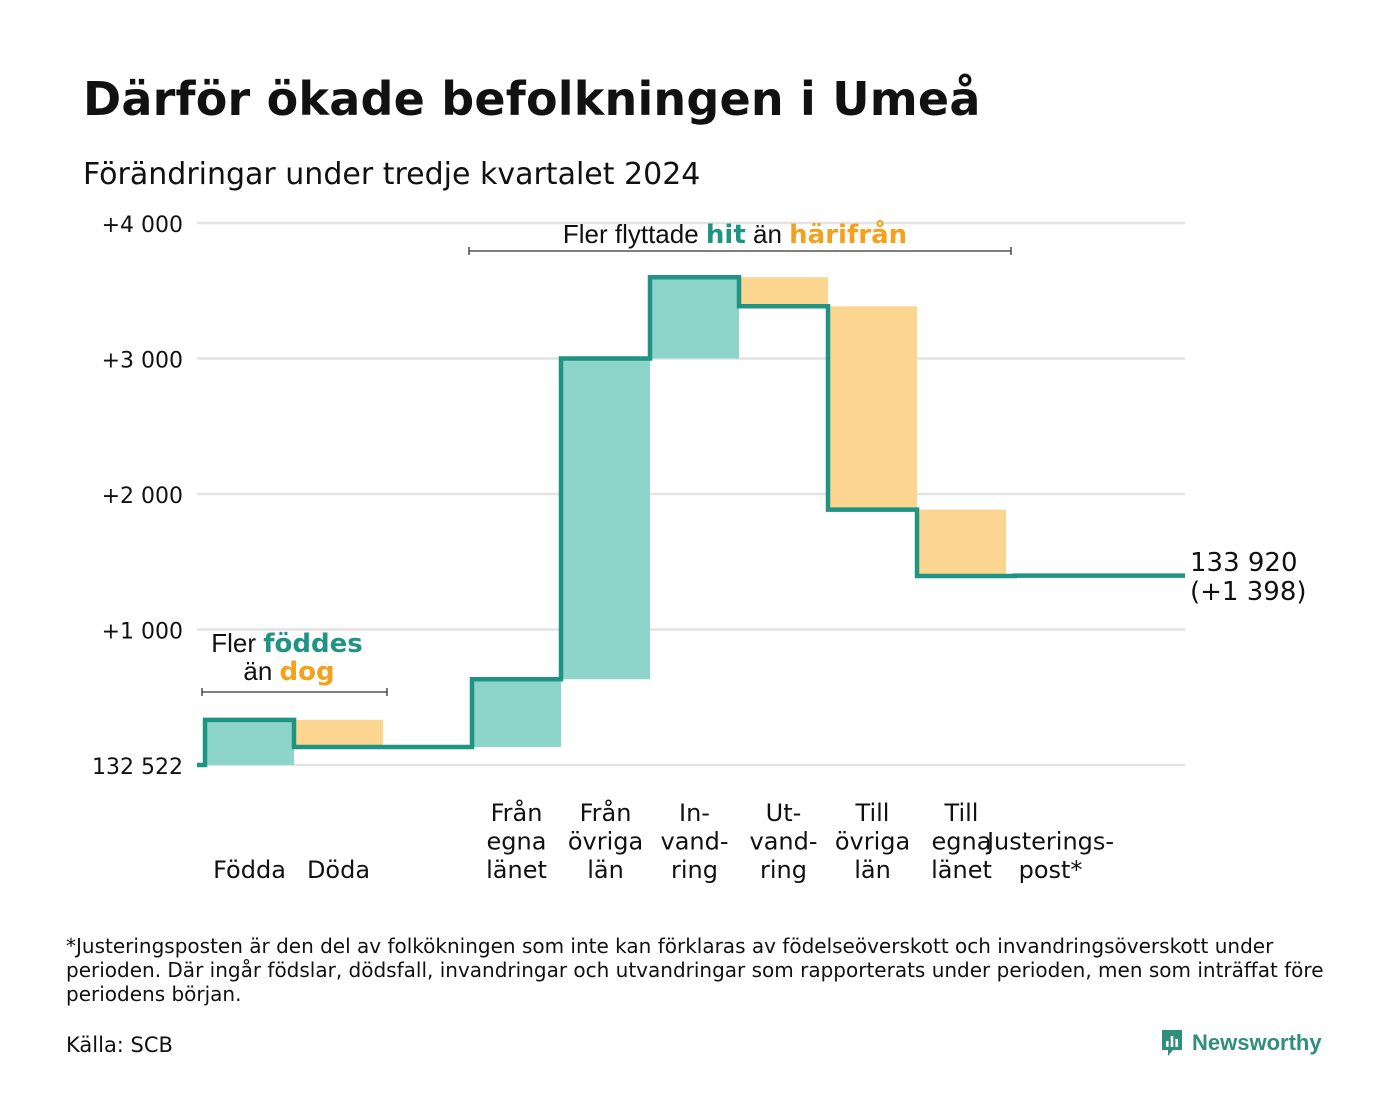  What do you see at coordinates (1248, 592) in the screenshot?
I see `end-label-change: (+1 398)` at bounding box center [1248, 592].